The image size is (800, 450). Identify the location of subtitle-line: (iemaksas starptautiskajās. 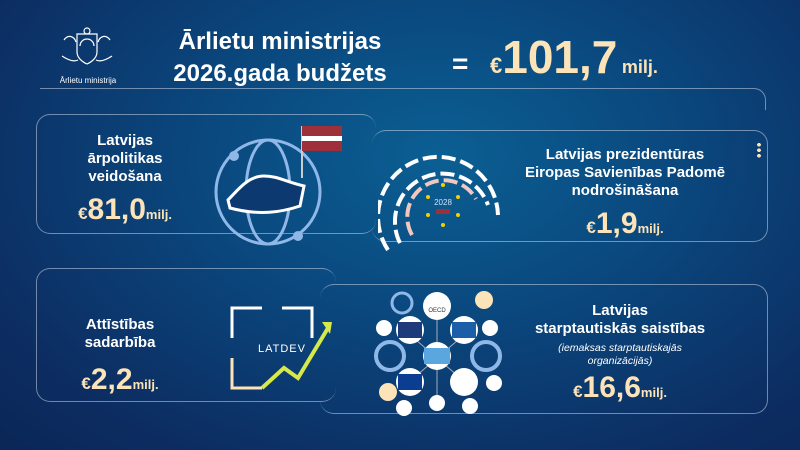
(620, 348).